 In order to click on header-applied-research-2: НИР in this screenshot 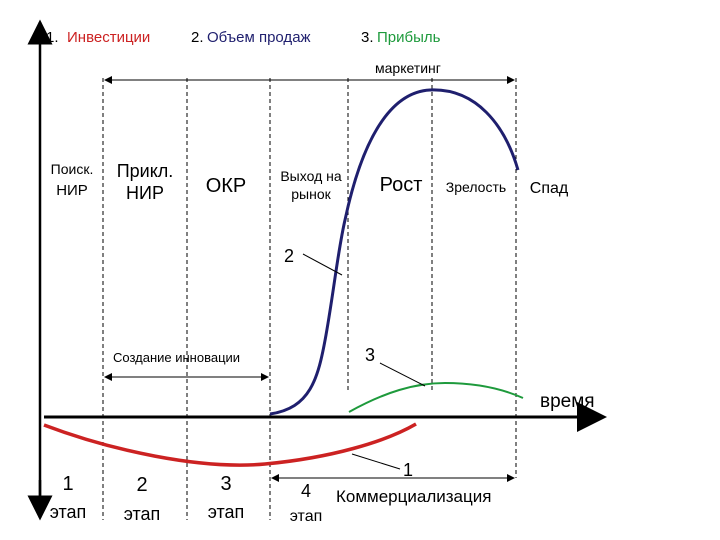, I will do `click(145, 193)`.